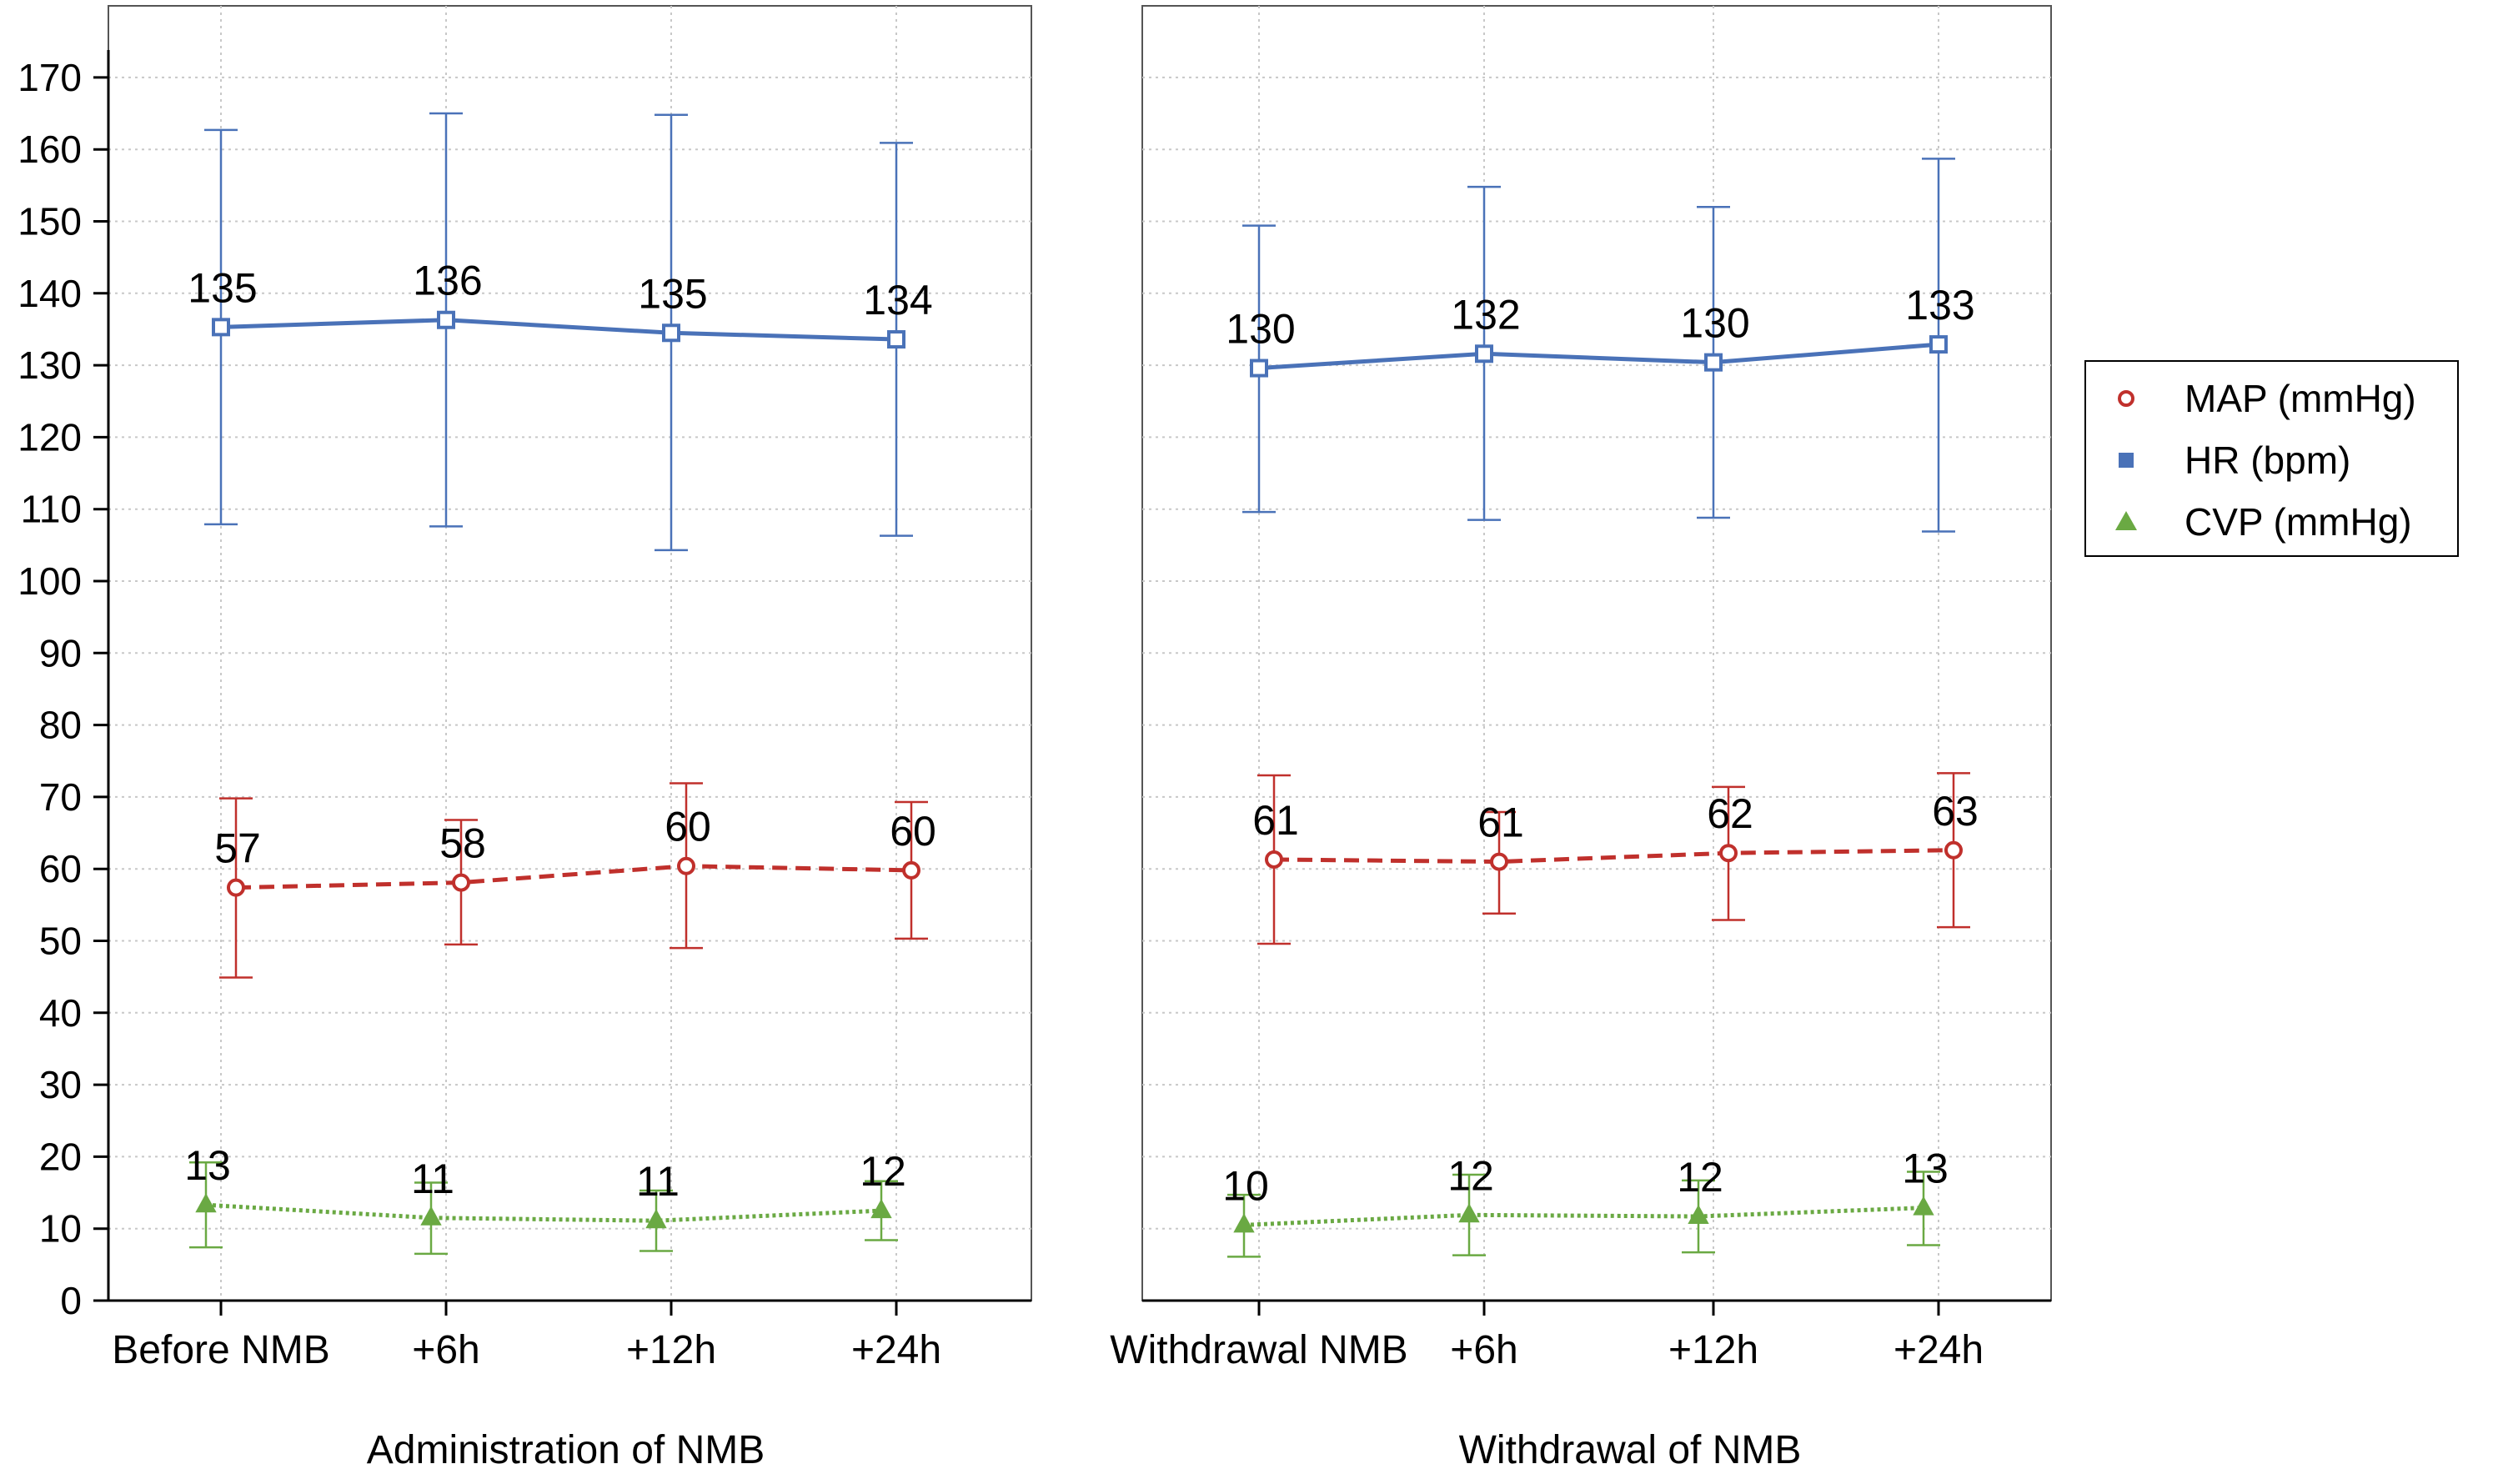 The height and width of the screenshot is (1484, 2508). What do you see at coordinates (1245, 1185) in the screenshot?
I see `data-label: 10` at bounding box center [1245, 1185].